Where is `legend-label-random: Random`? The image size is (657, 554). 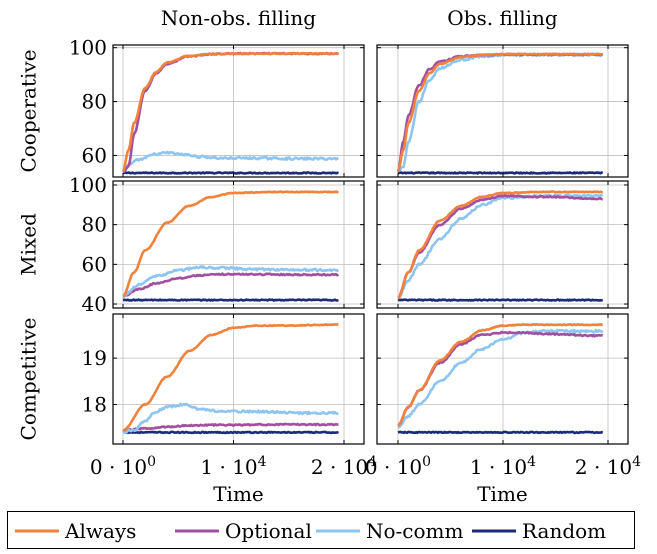
legend-label-random: Random is located at coordinates (564, 531).